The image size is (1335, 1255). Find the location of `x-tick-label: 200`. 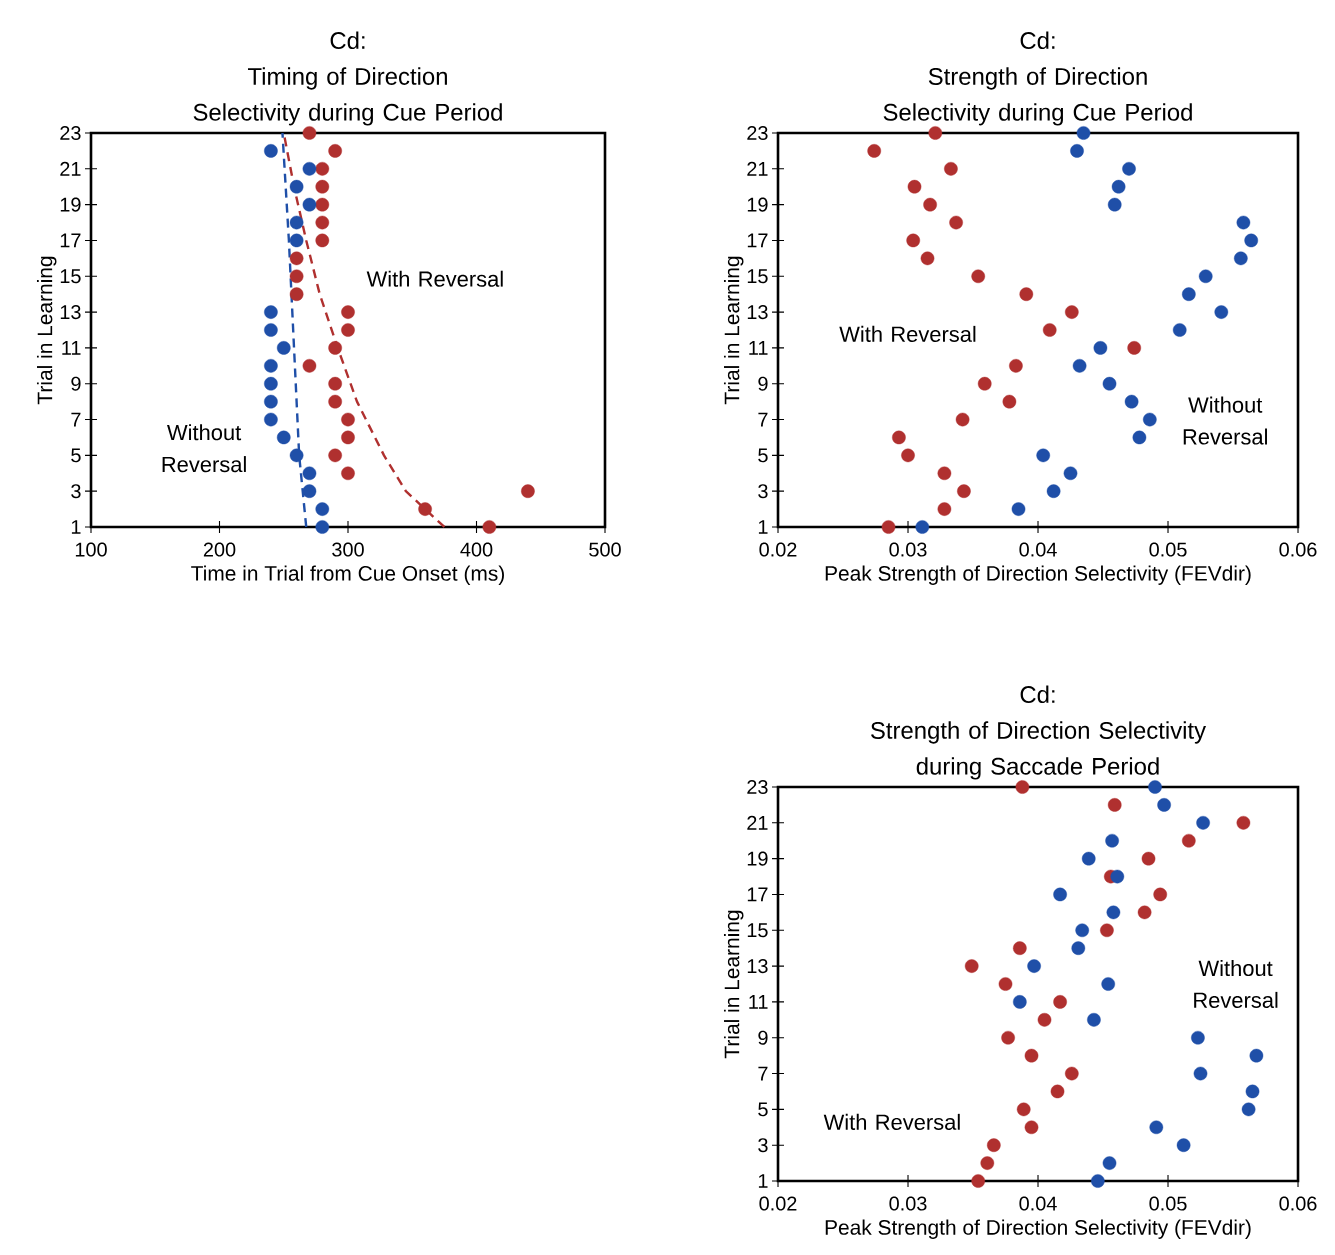

x-tick-label: 200 is located at coordinates (219, 549).